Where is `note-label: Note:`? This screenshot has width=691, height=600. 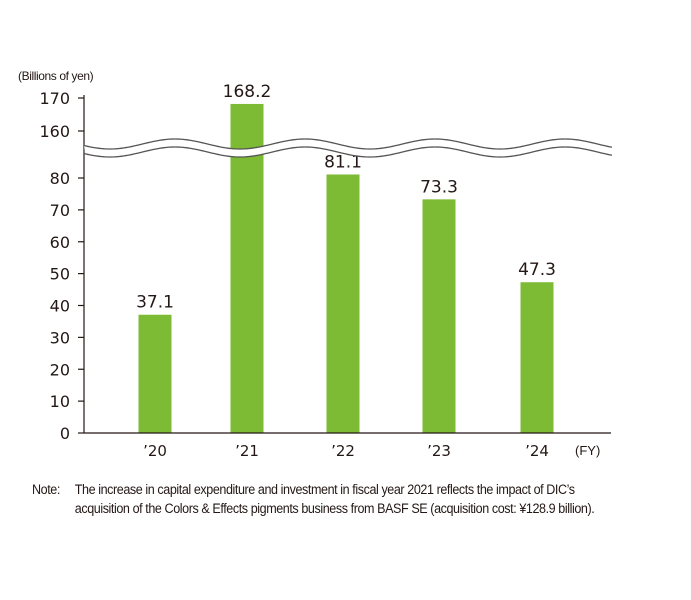 note-label: Note: is located at coordinates (46, 489).